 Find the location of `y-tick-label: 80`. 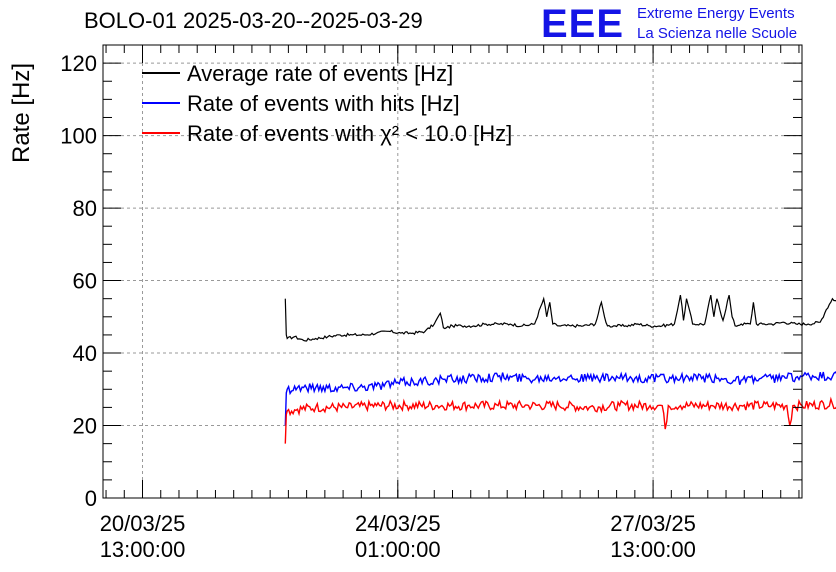

y-tick-label: 80 is located at coordinates (85, 208).